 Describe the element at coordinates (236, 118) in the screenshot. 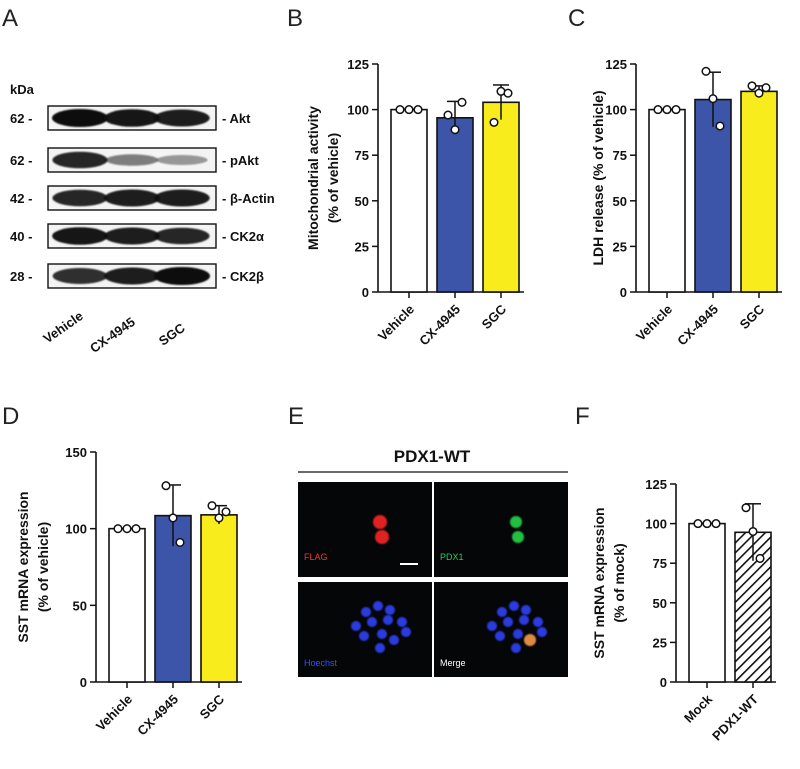

I see `band-label: - Akt` at that location.